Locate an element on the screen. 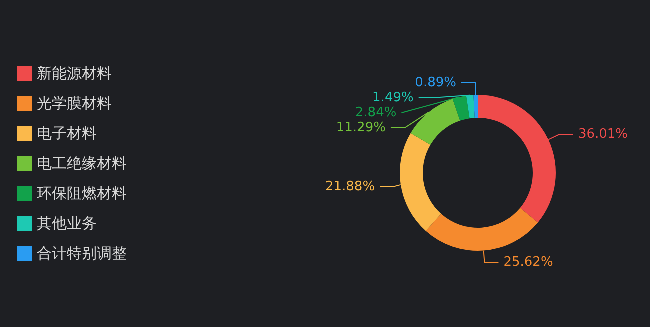 This screenshot has height=327, width=650. legend-label: 电子材料 is located at coordinates (67, 133).